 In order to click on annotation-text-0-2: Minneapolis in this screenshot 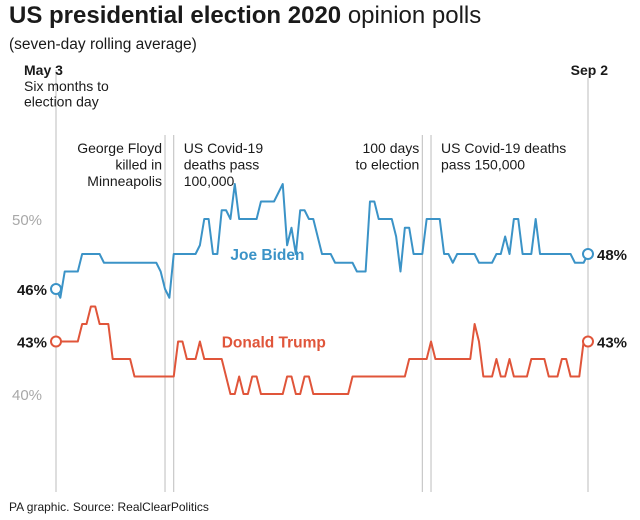, I will do `click(124, 181)`.